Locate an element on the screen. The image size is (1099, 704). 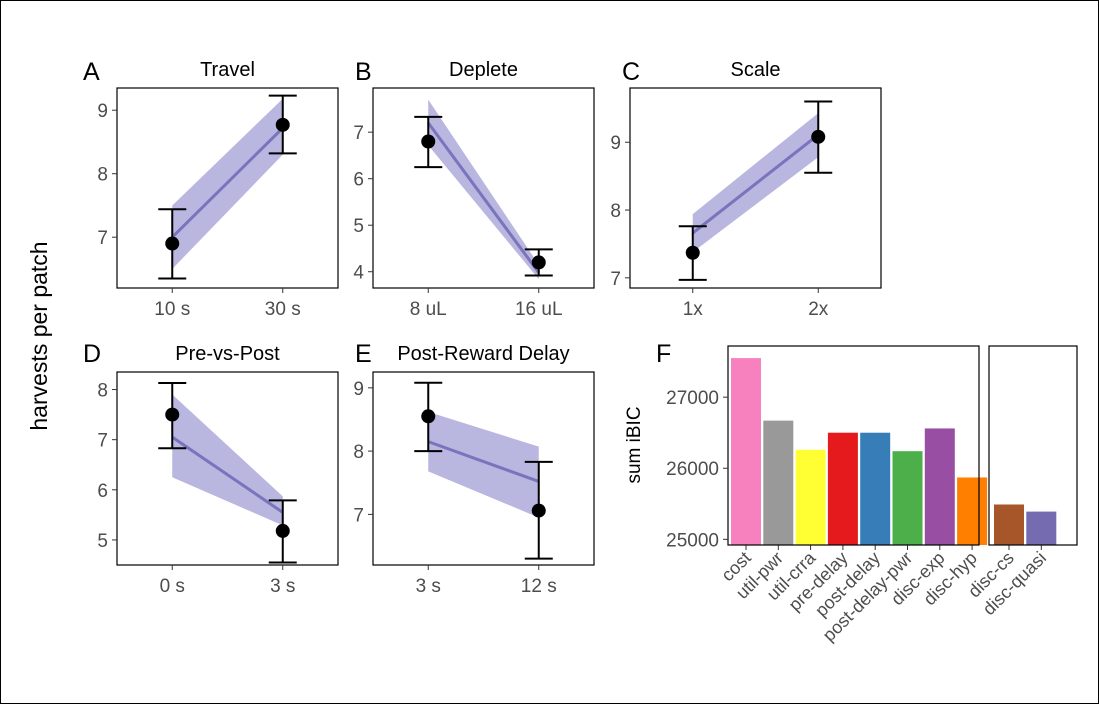
panel-c: 7 8 9 1x 2x Scale C is located at coordinates (746, 189).